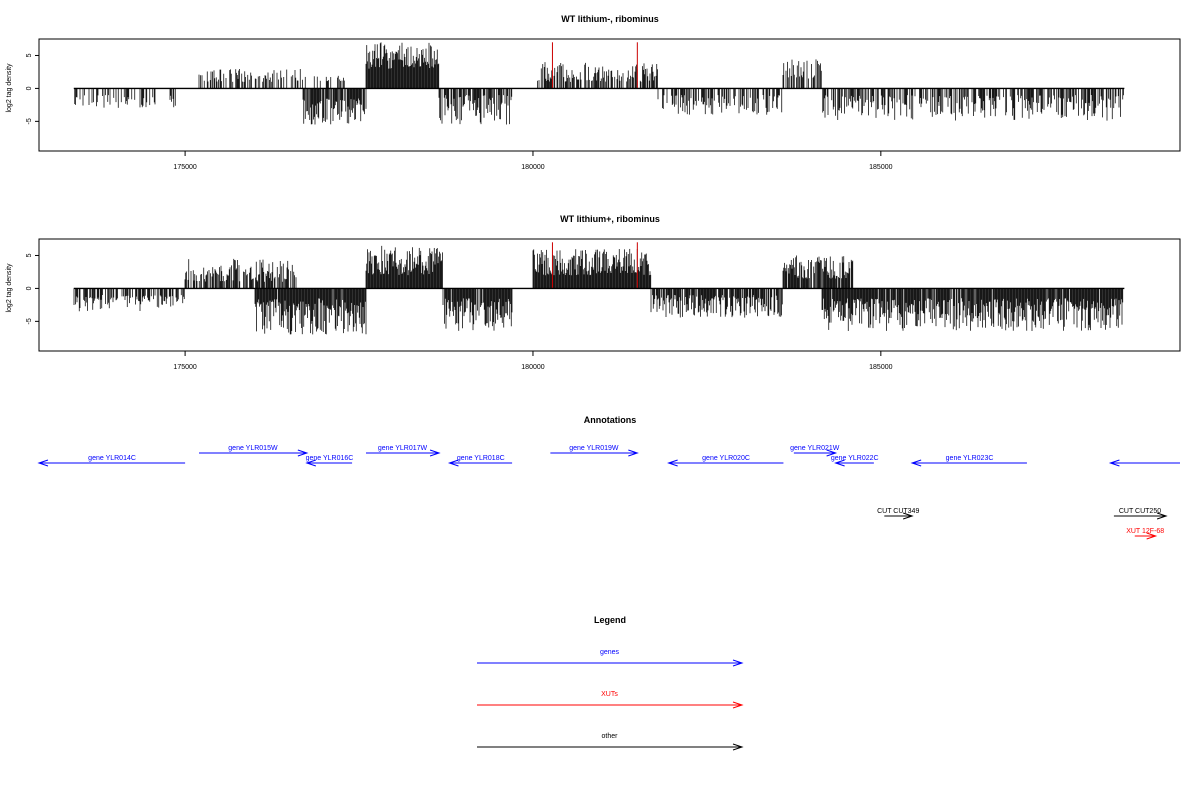 This screenshot has height=805, width=1200. Describe the element at coordinates (594, 448) in the screenshot. I see `annotation-label: gene YLR019W` at that location.